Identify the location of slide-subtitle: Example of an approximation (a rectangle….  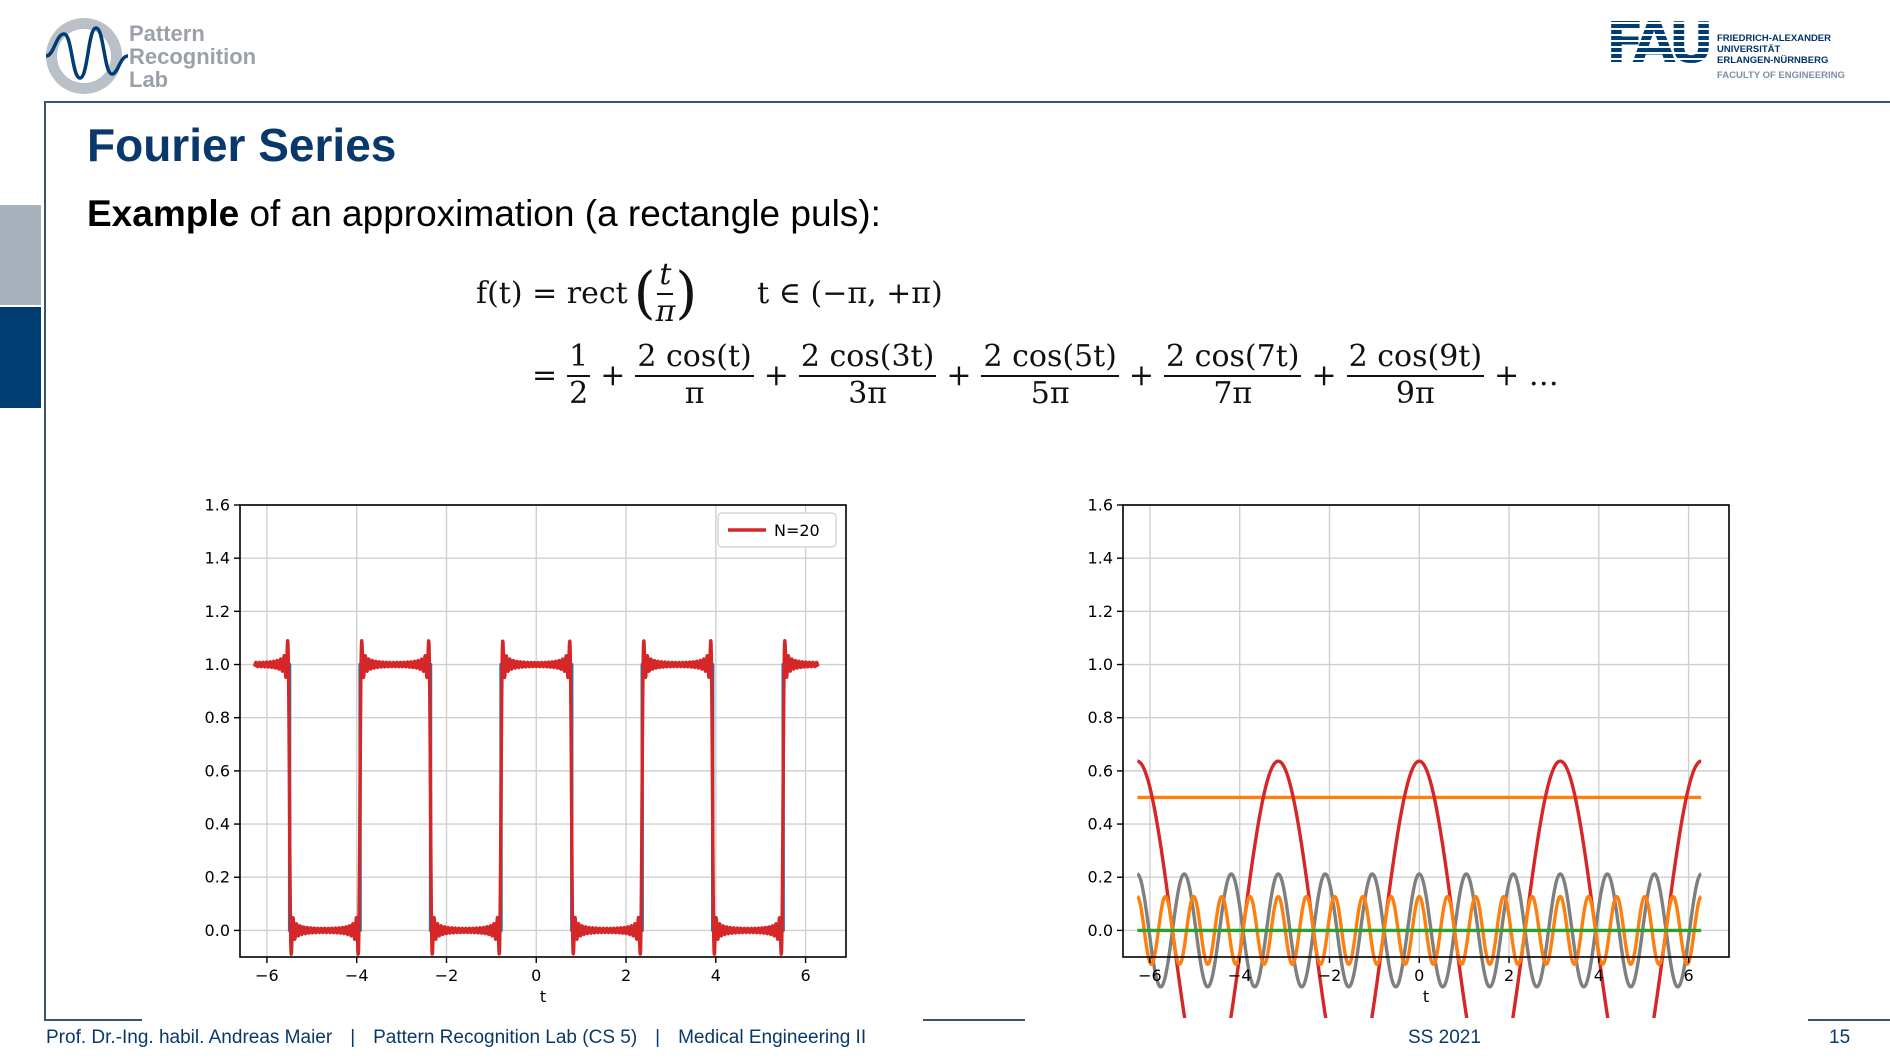
(484, 214).